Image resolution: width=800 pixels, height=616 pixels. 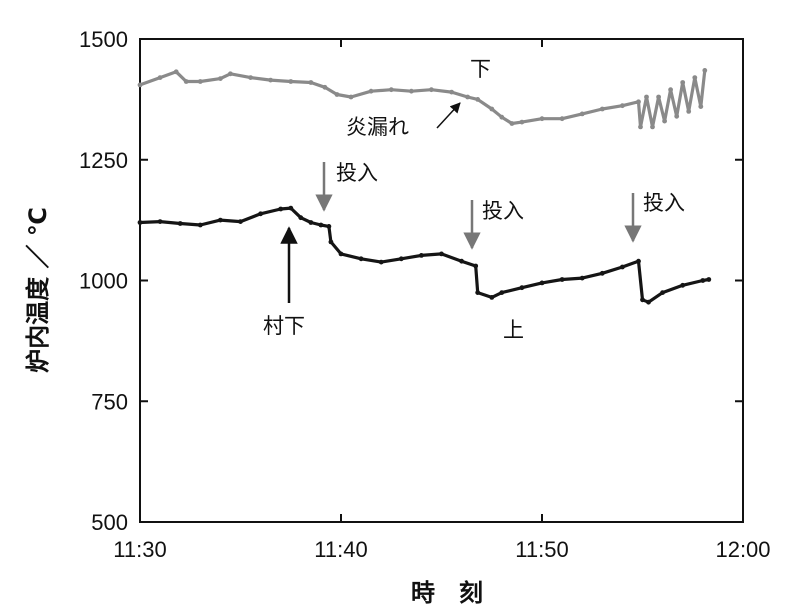 I want to click on x-tick-label: 11:40, so click(x=340, y=549).